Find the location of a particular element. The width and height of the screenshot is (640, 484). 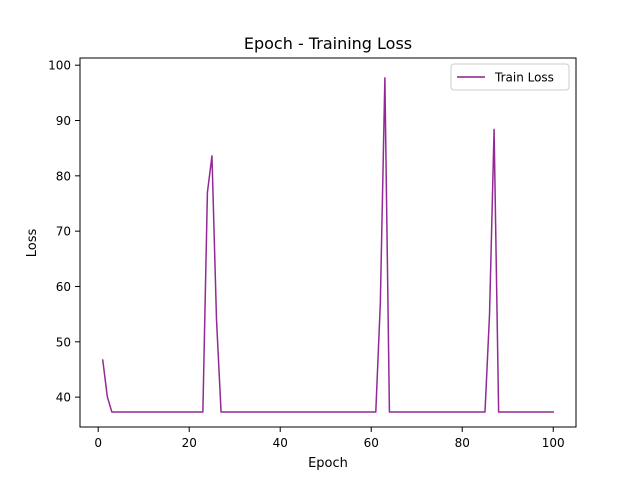

x-axis: 0 20 40 60 80 100 is located at coordinates (329, 438).